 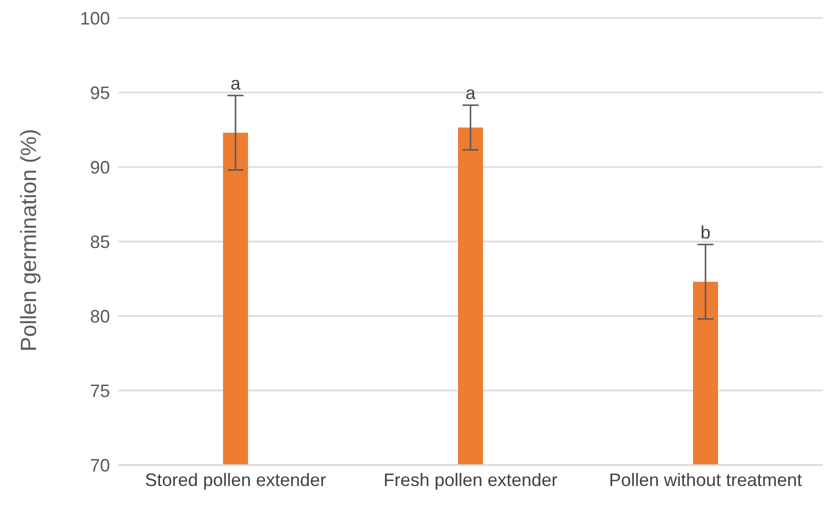 I want to click on x-tick-label: Pollen without treatment, so click(x=705, y=480).